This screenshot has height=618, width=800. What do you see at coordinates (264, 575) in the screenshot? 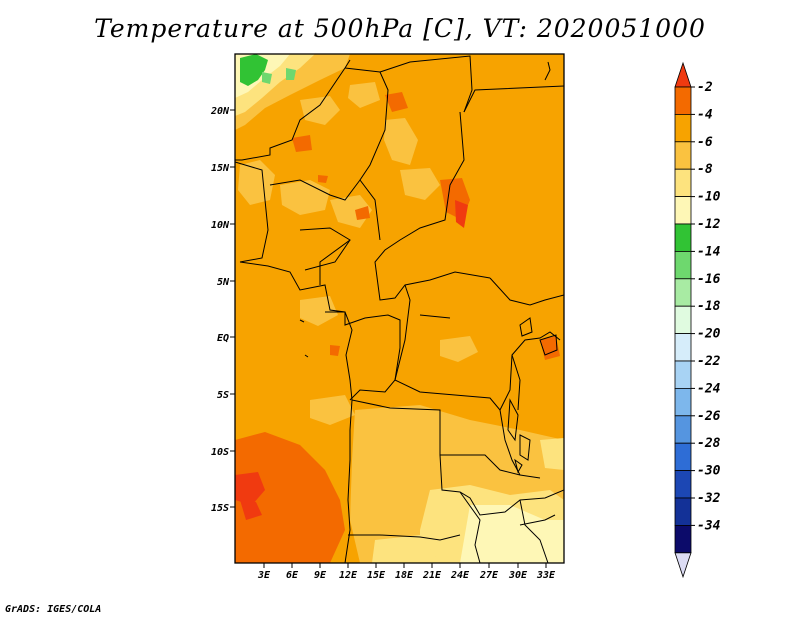
I see `lon-tick-label: 3E` at bounding box center [264, 575].